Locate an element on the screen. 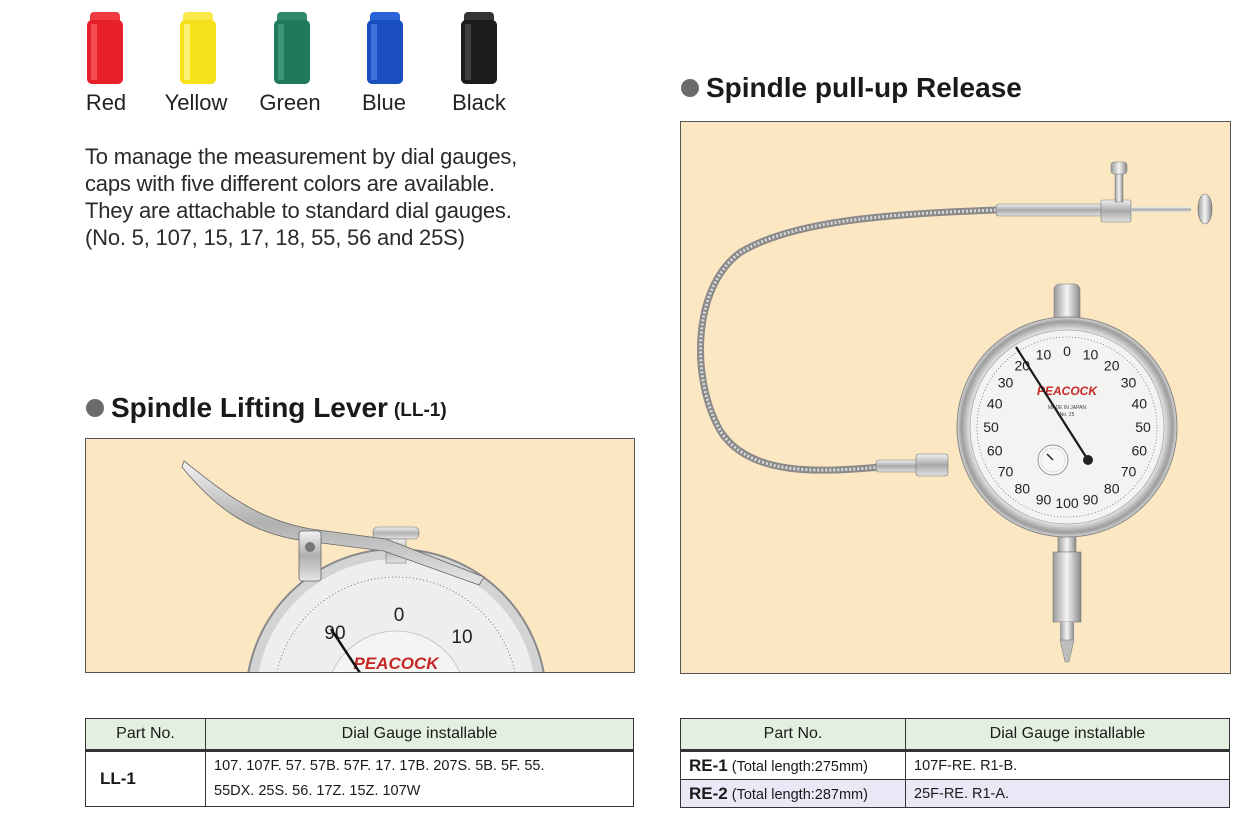  lever-dial-number-0: 0 is located at coordinates (399, 615).